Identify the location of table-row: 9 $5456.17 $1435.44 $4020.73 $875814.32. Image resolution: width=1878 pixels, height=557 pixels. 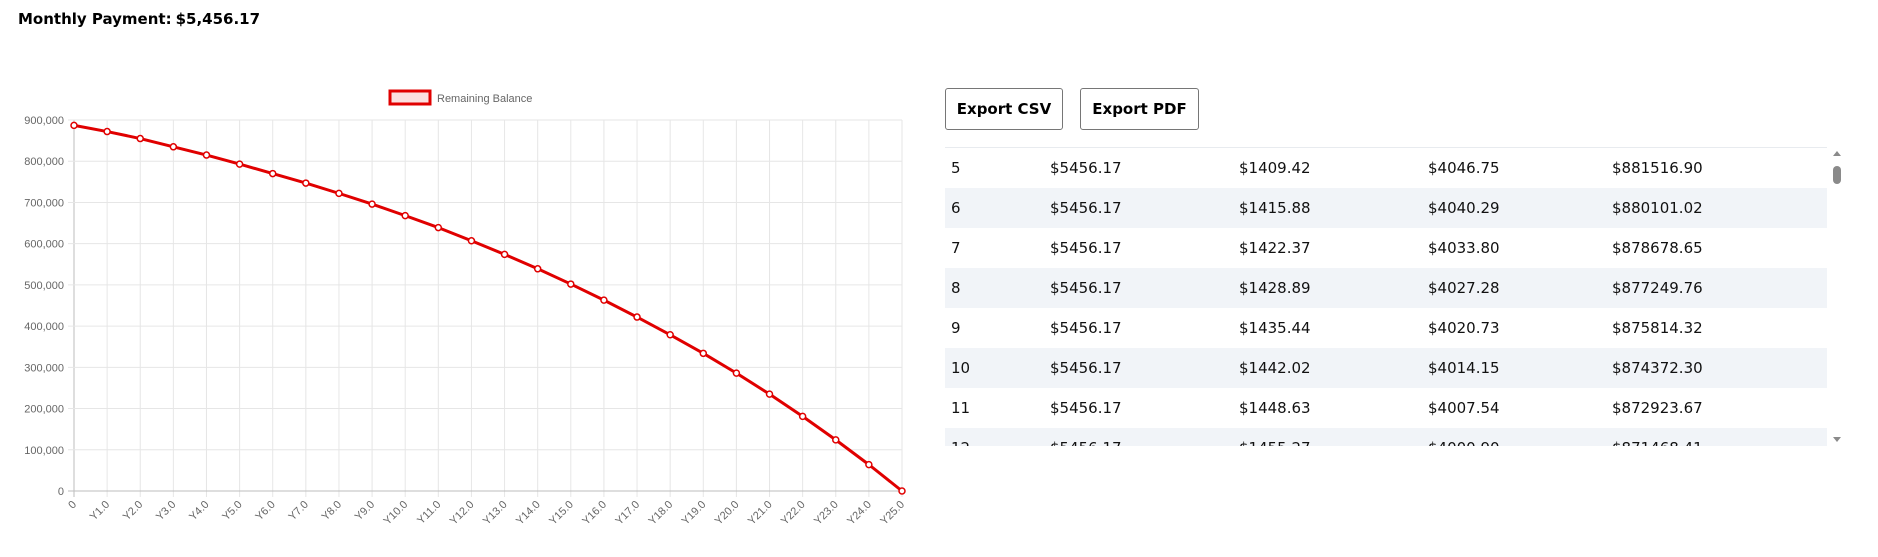
(1386, 328).